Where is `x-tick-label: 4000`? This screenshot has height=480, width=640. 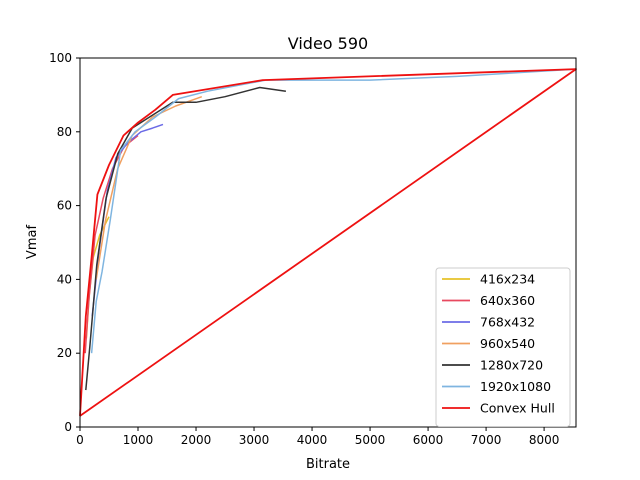
x-tick-label: 4000 is located at coordinates (312, 440).